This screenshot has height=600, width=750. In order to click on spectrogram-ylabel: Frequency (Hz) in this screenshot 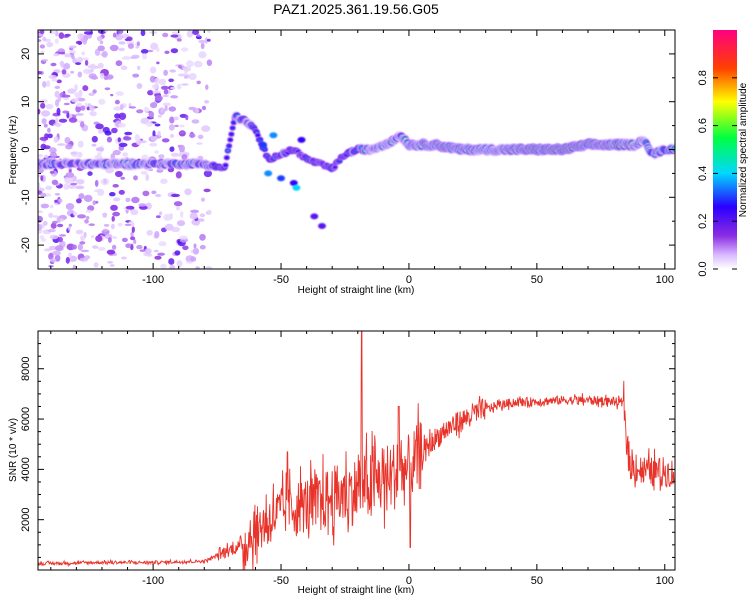, I will do `click(13, 150)`.